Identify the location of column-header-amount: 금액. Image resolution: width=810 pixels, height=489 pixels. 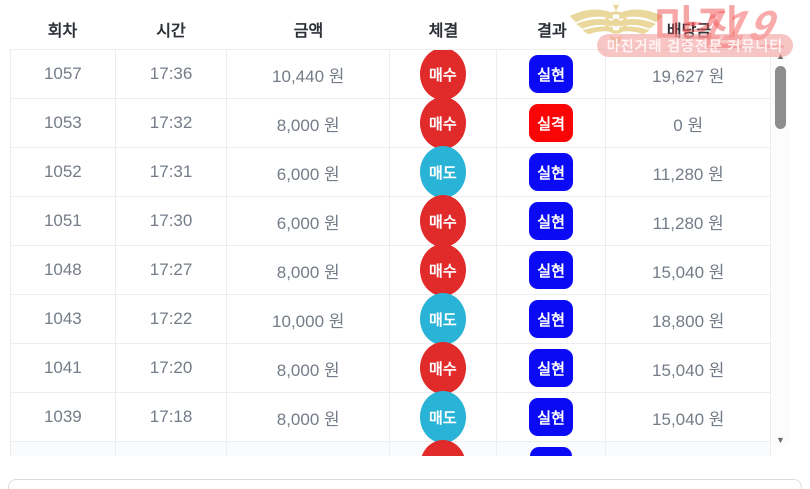
(308, 31).